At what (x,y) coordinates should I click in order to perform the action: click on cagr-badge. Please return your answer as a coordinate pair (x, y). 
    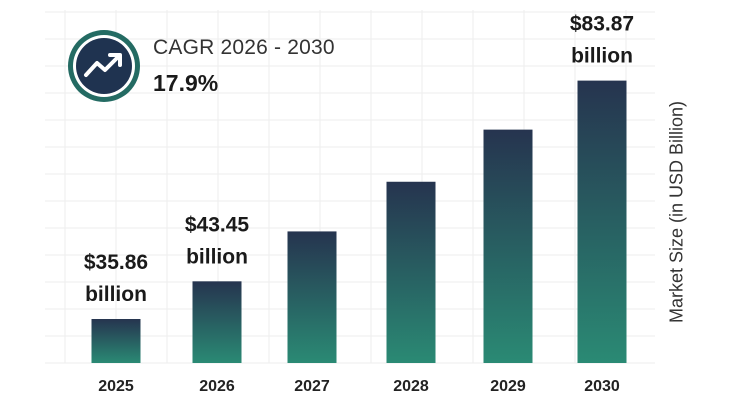
    Looking at the image, I should click on (104, 66).